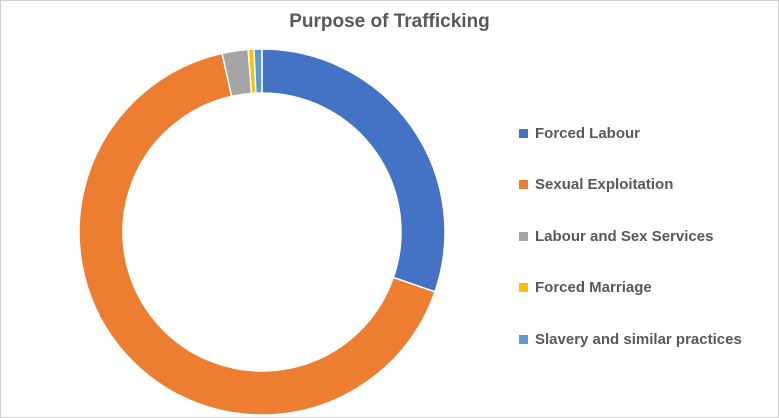 The image size is (779, 418). Describe the element at coordinates (624, 236) in the screenshot. I see `legend-label: Labour and Sex Services` at that location.